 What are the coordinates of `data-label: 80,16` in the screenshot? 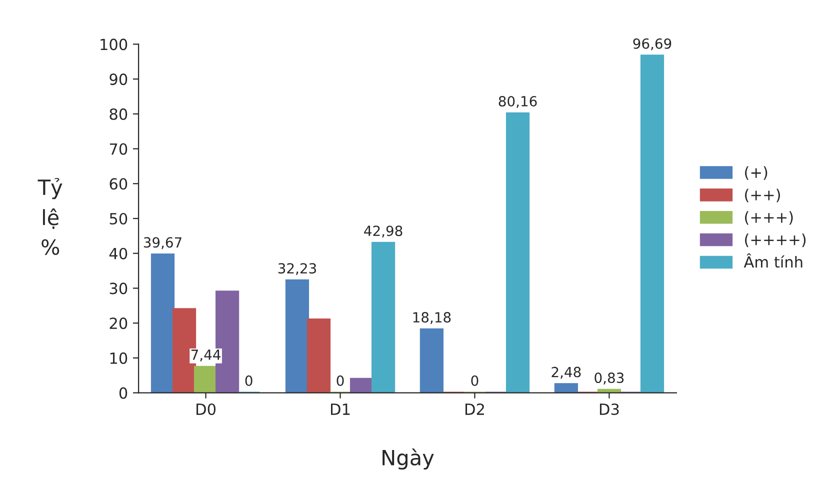 It's located at (517, 102).